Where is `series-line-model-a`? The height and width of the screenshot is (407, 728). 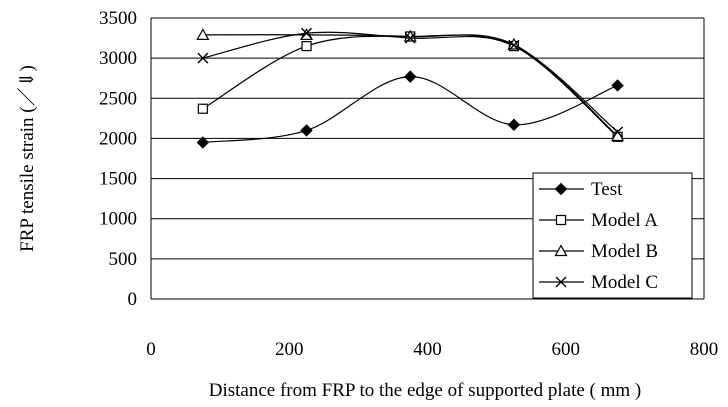 series-line-model-a is located at coordinates (410, 86).